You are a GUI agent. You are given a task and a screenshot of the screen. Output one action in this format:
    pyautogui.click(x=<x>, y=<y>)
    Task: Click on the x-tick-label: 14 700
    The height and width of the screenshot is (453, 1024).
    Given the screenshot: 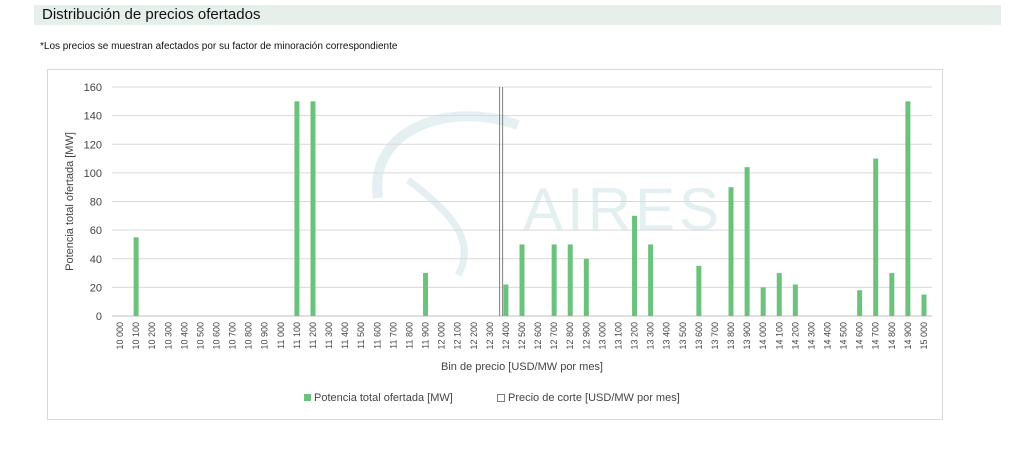 What is the action you would take?
    pyautogui.click(x=876, y=336)
    